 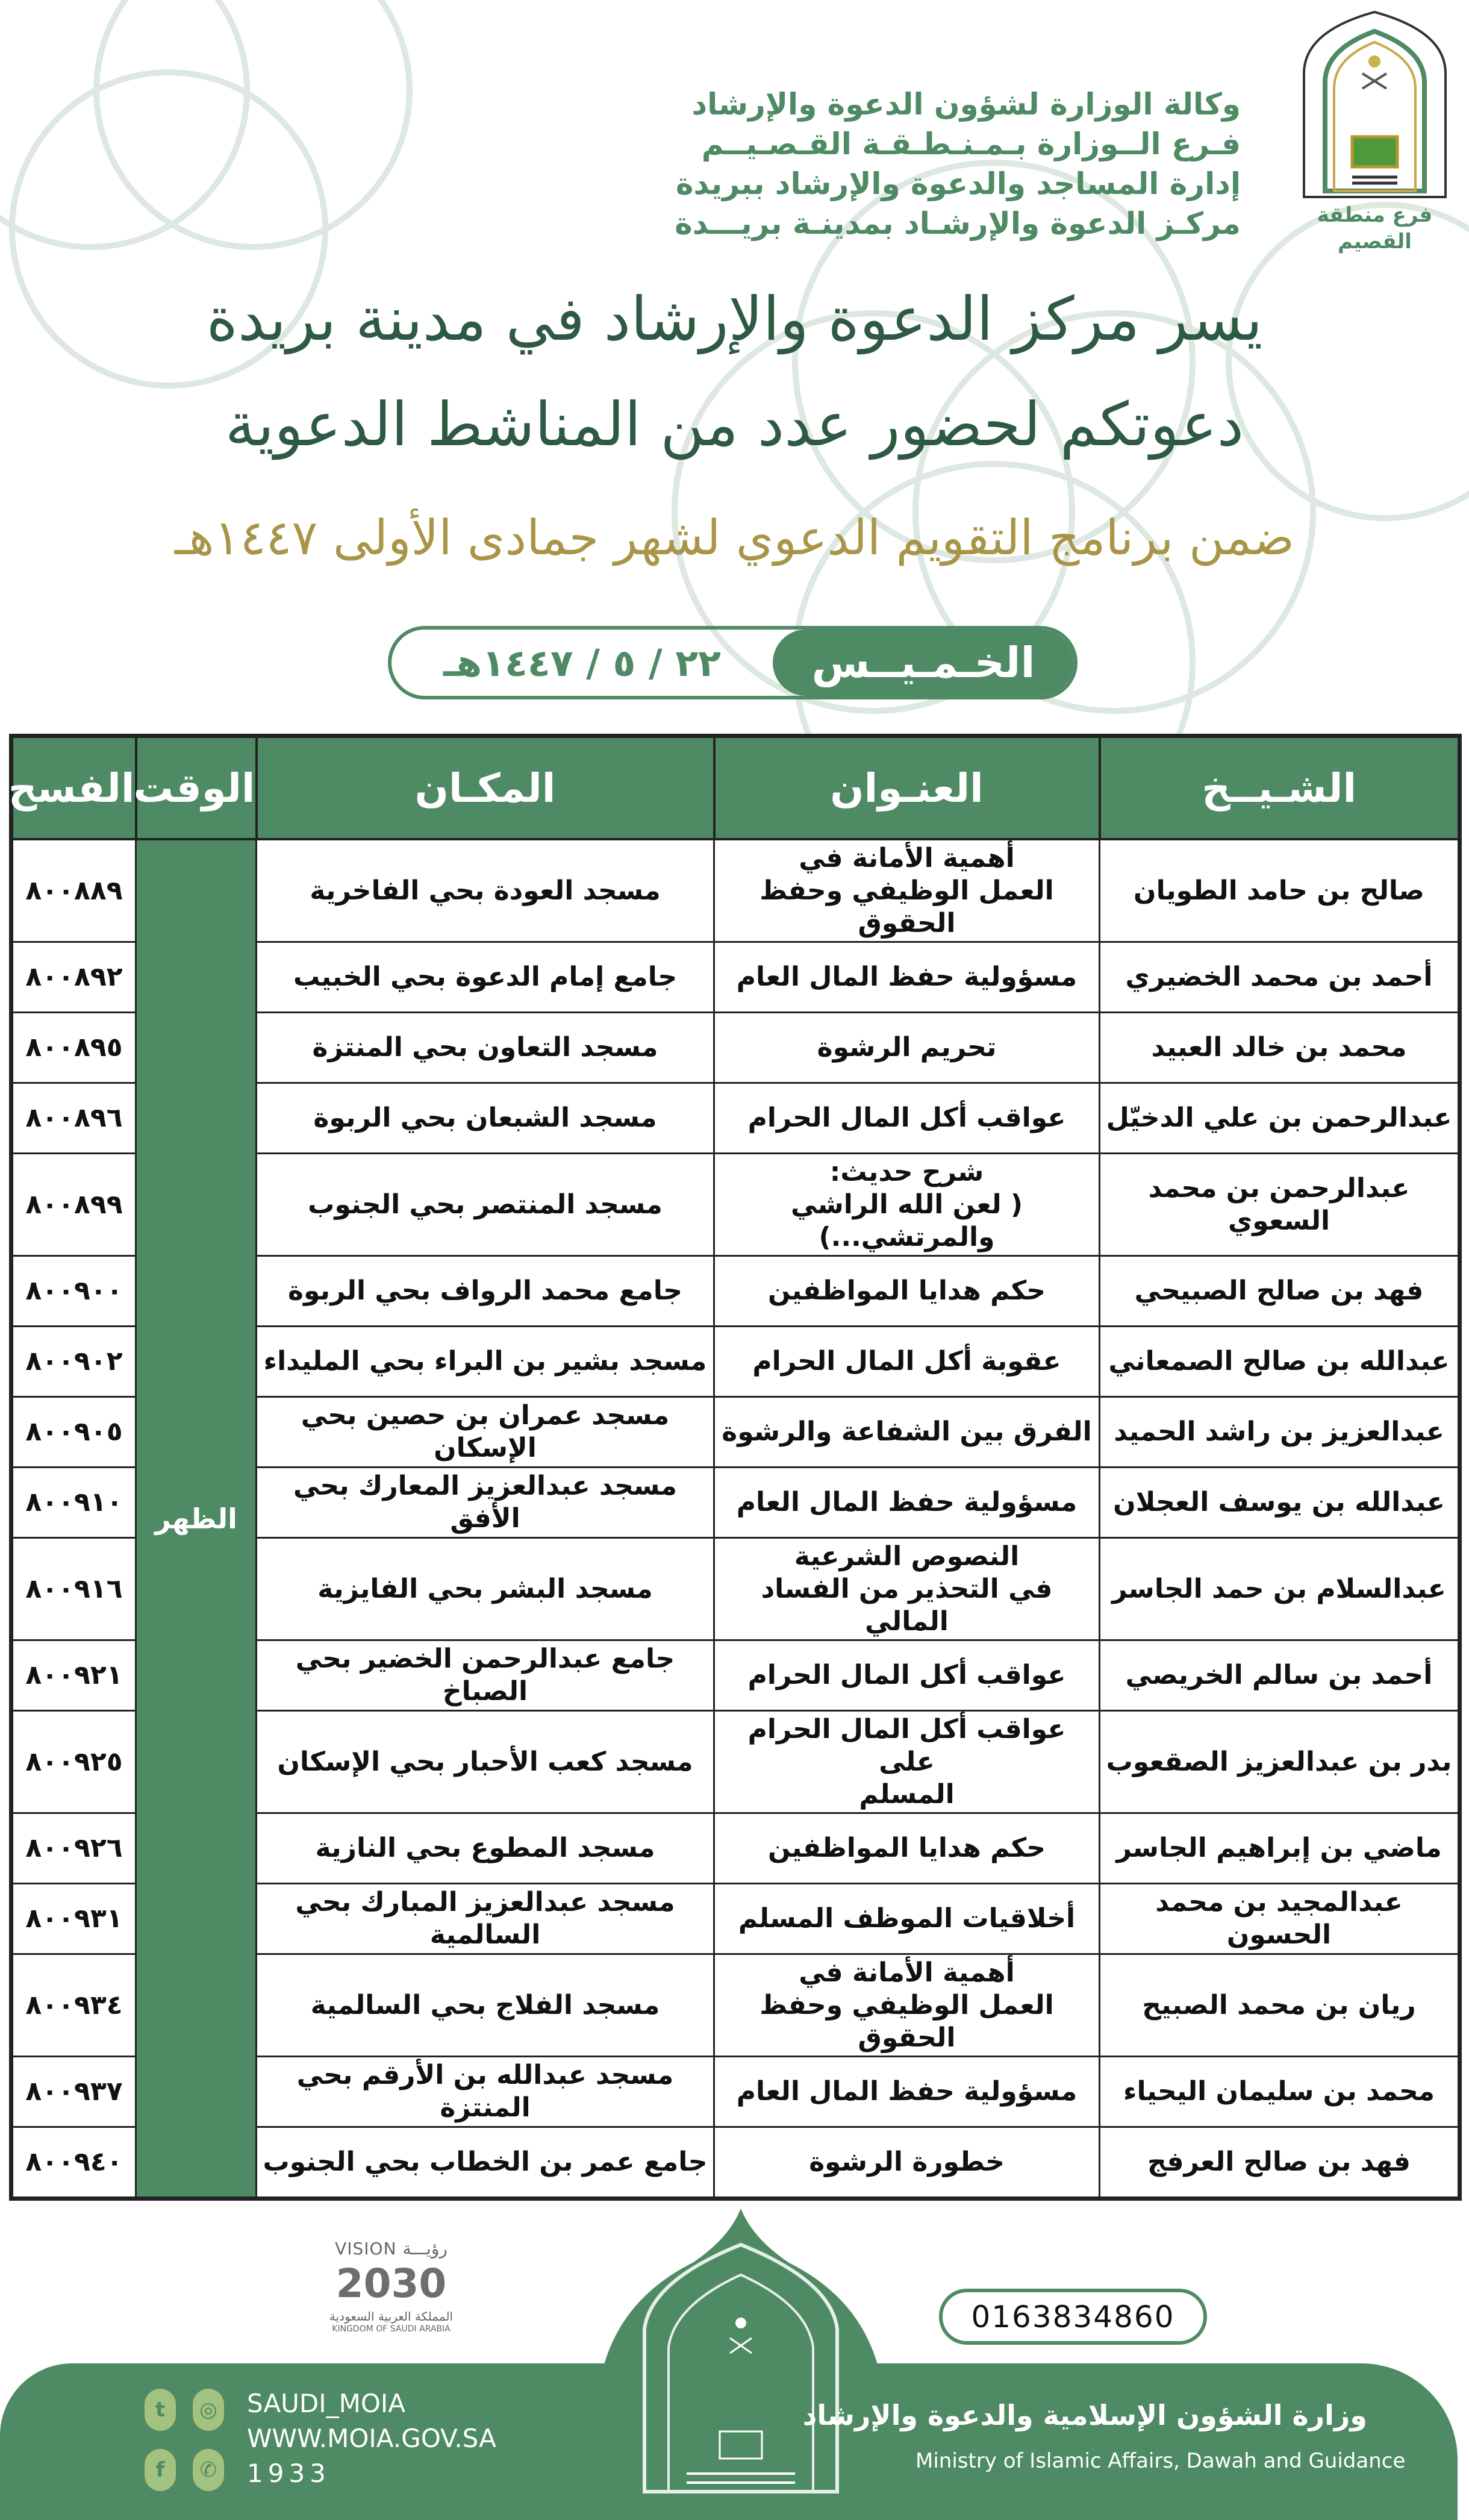 I want to click on cell-permit: ٨٠٠٩٣٧, so click(x=73, y=2092).